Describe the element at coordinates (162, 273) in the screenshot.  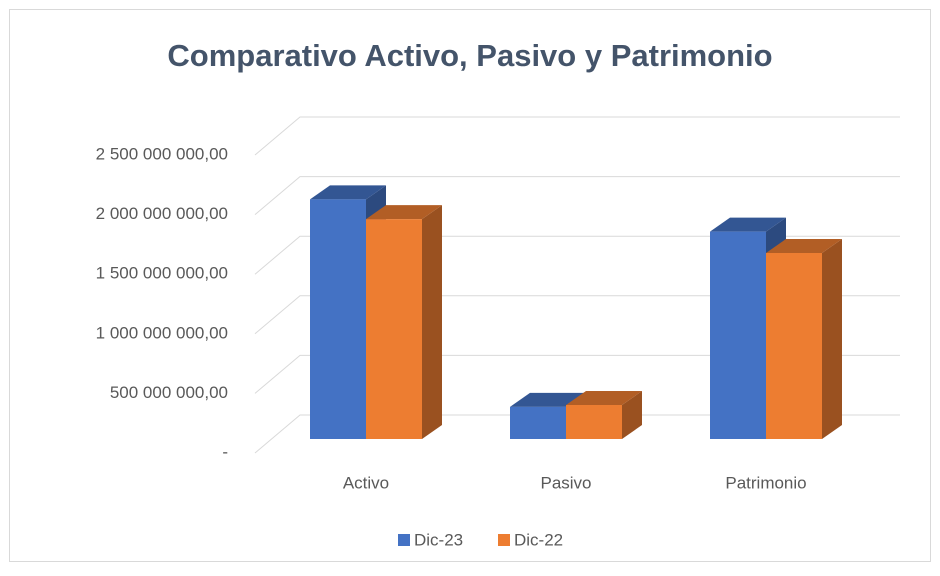
I see `y-tick-label: 1 500 000 000,00` at that location.